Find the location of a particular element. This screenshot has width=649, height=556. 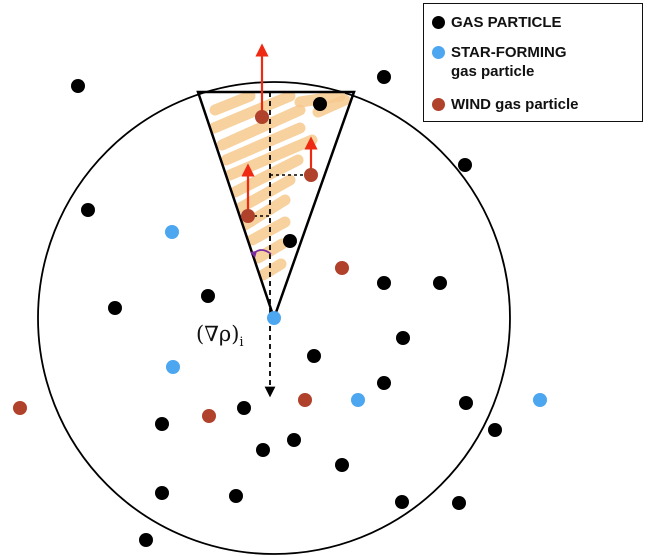

gas-particle-dot is located at coordinates (438, 22).